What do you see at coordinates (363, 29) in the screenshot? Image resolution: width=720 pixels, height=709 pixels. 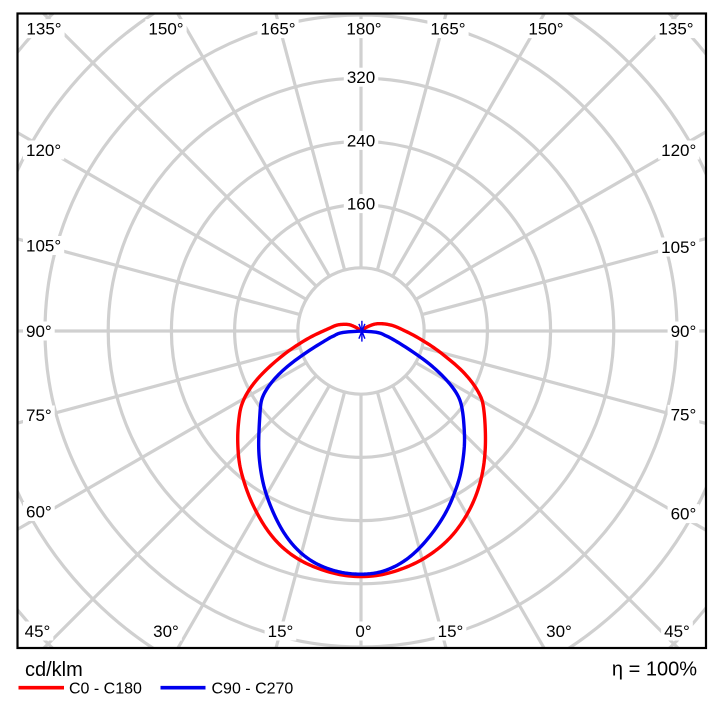 I see `svg-text: 180°` at bounding box center [363, 29].